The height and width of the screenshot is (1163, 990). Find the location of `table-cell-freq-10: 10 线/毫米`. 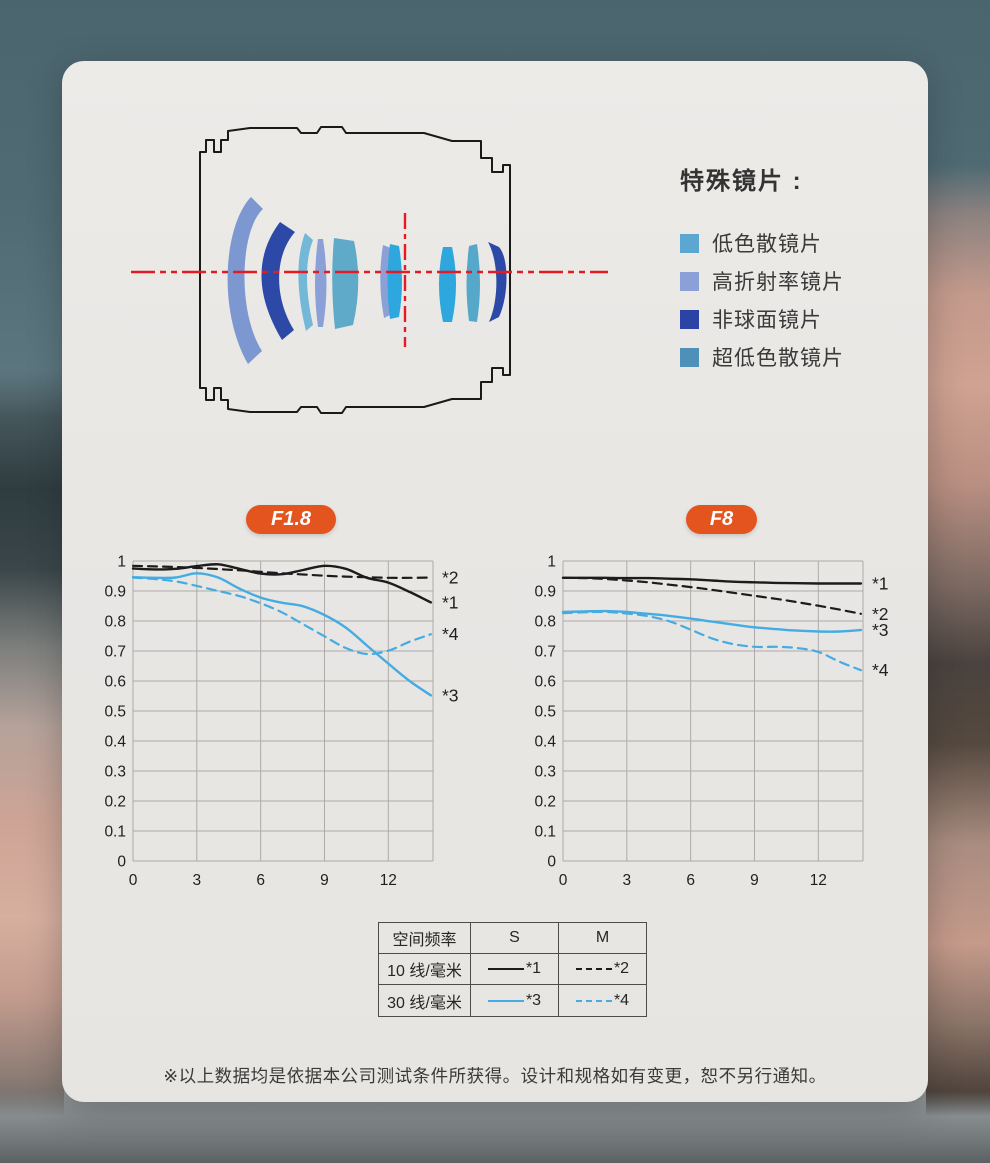

table-cell-freq-10: 10 线/毫米 is located at coordinates (425, 969).